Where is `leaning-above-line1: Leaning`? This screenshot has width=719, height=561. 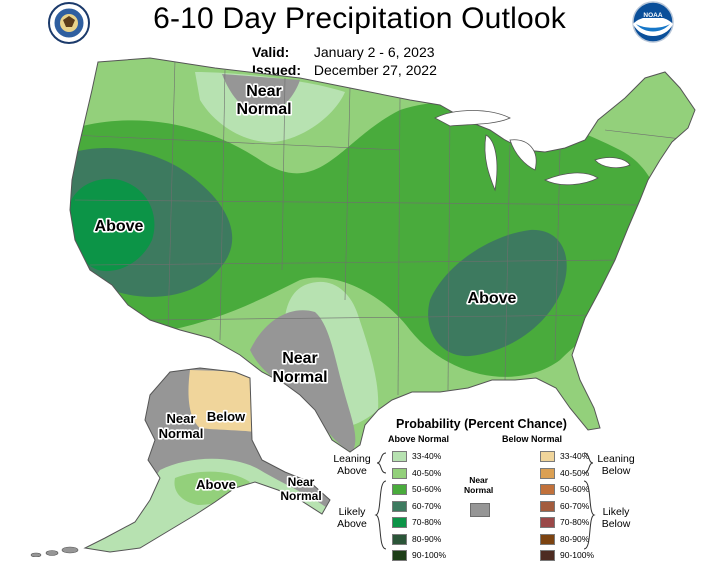 leaning-above-line1: Leaning is located at coordinates (352, 459).